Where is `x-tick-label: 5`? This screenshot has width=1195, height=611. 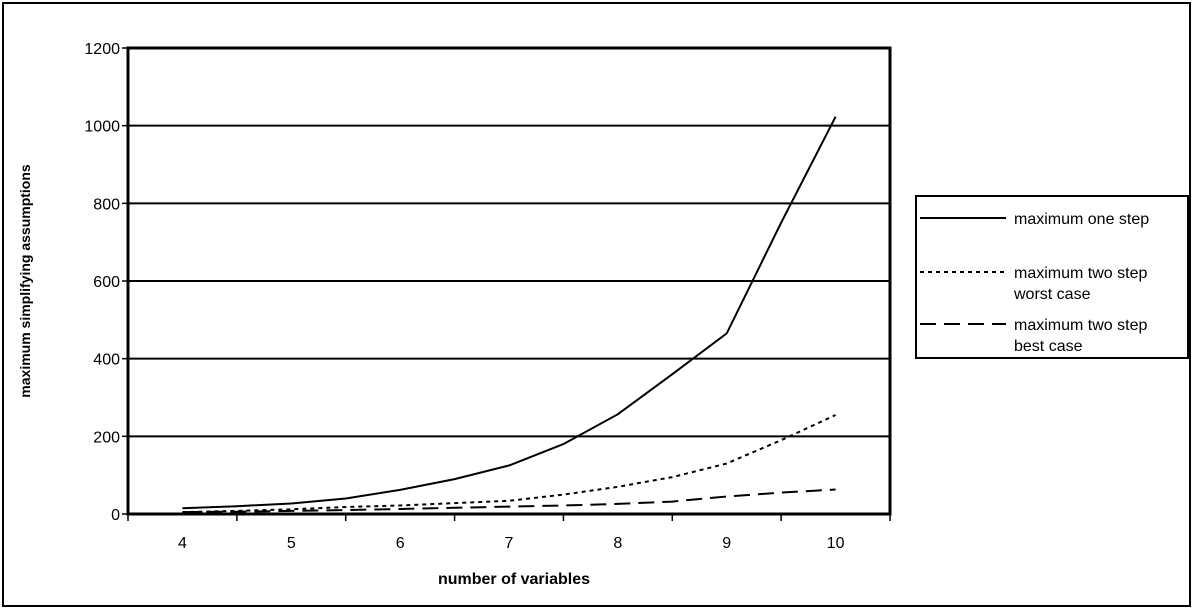
x-tick-label: 5 is located at coordinates (291, 543).